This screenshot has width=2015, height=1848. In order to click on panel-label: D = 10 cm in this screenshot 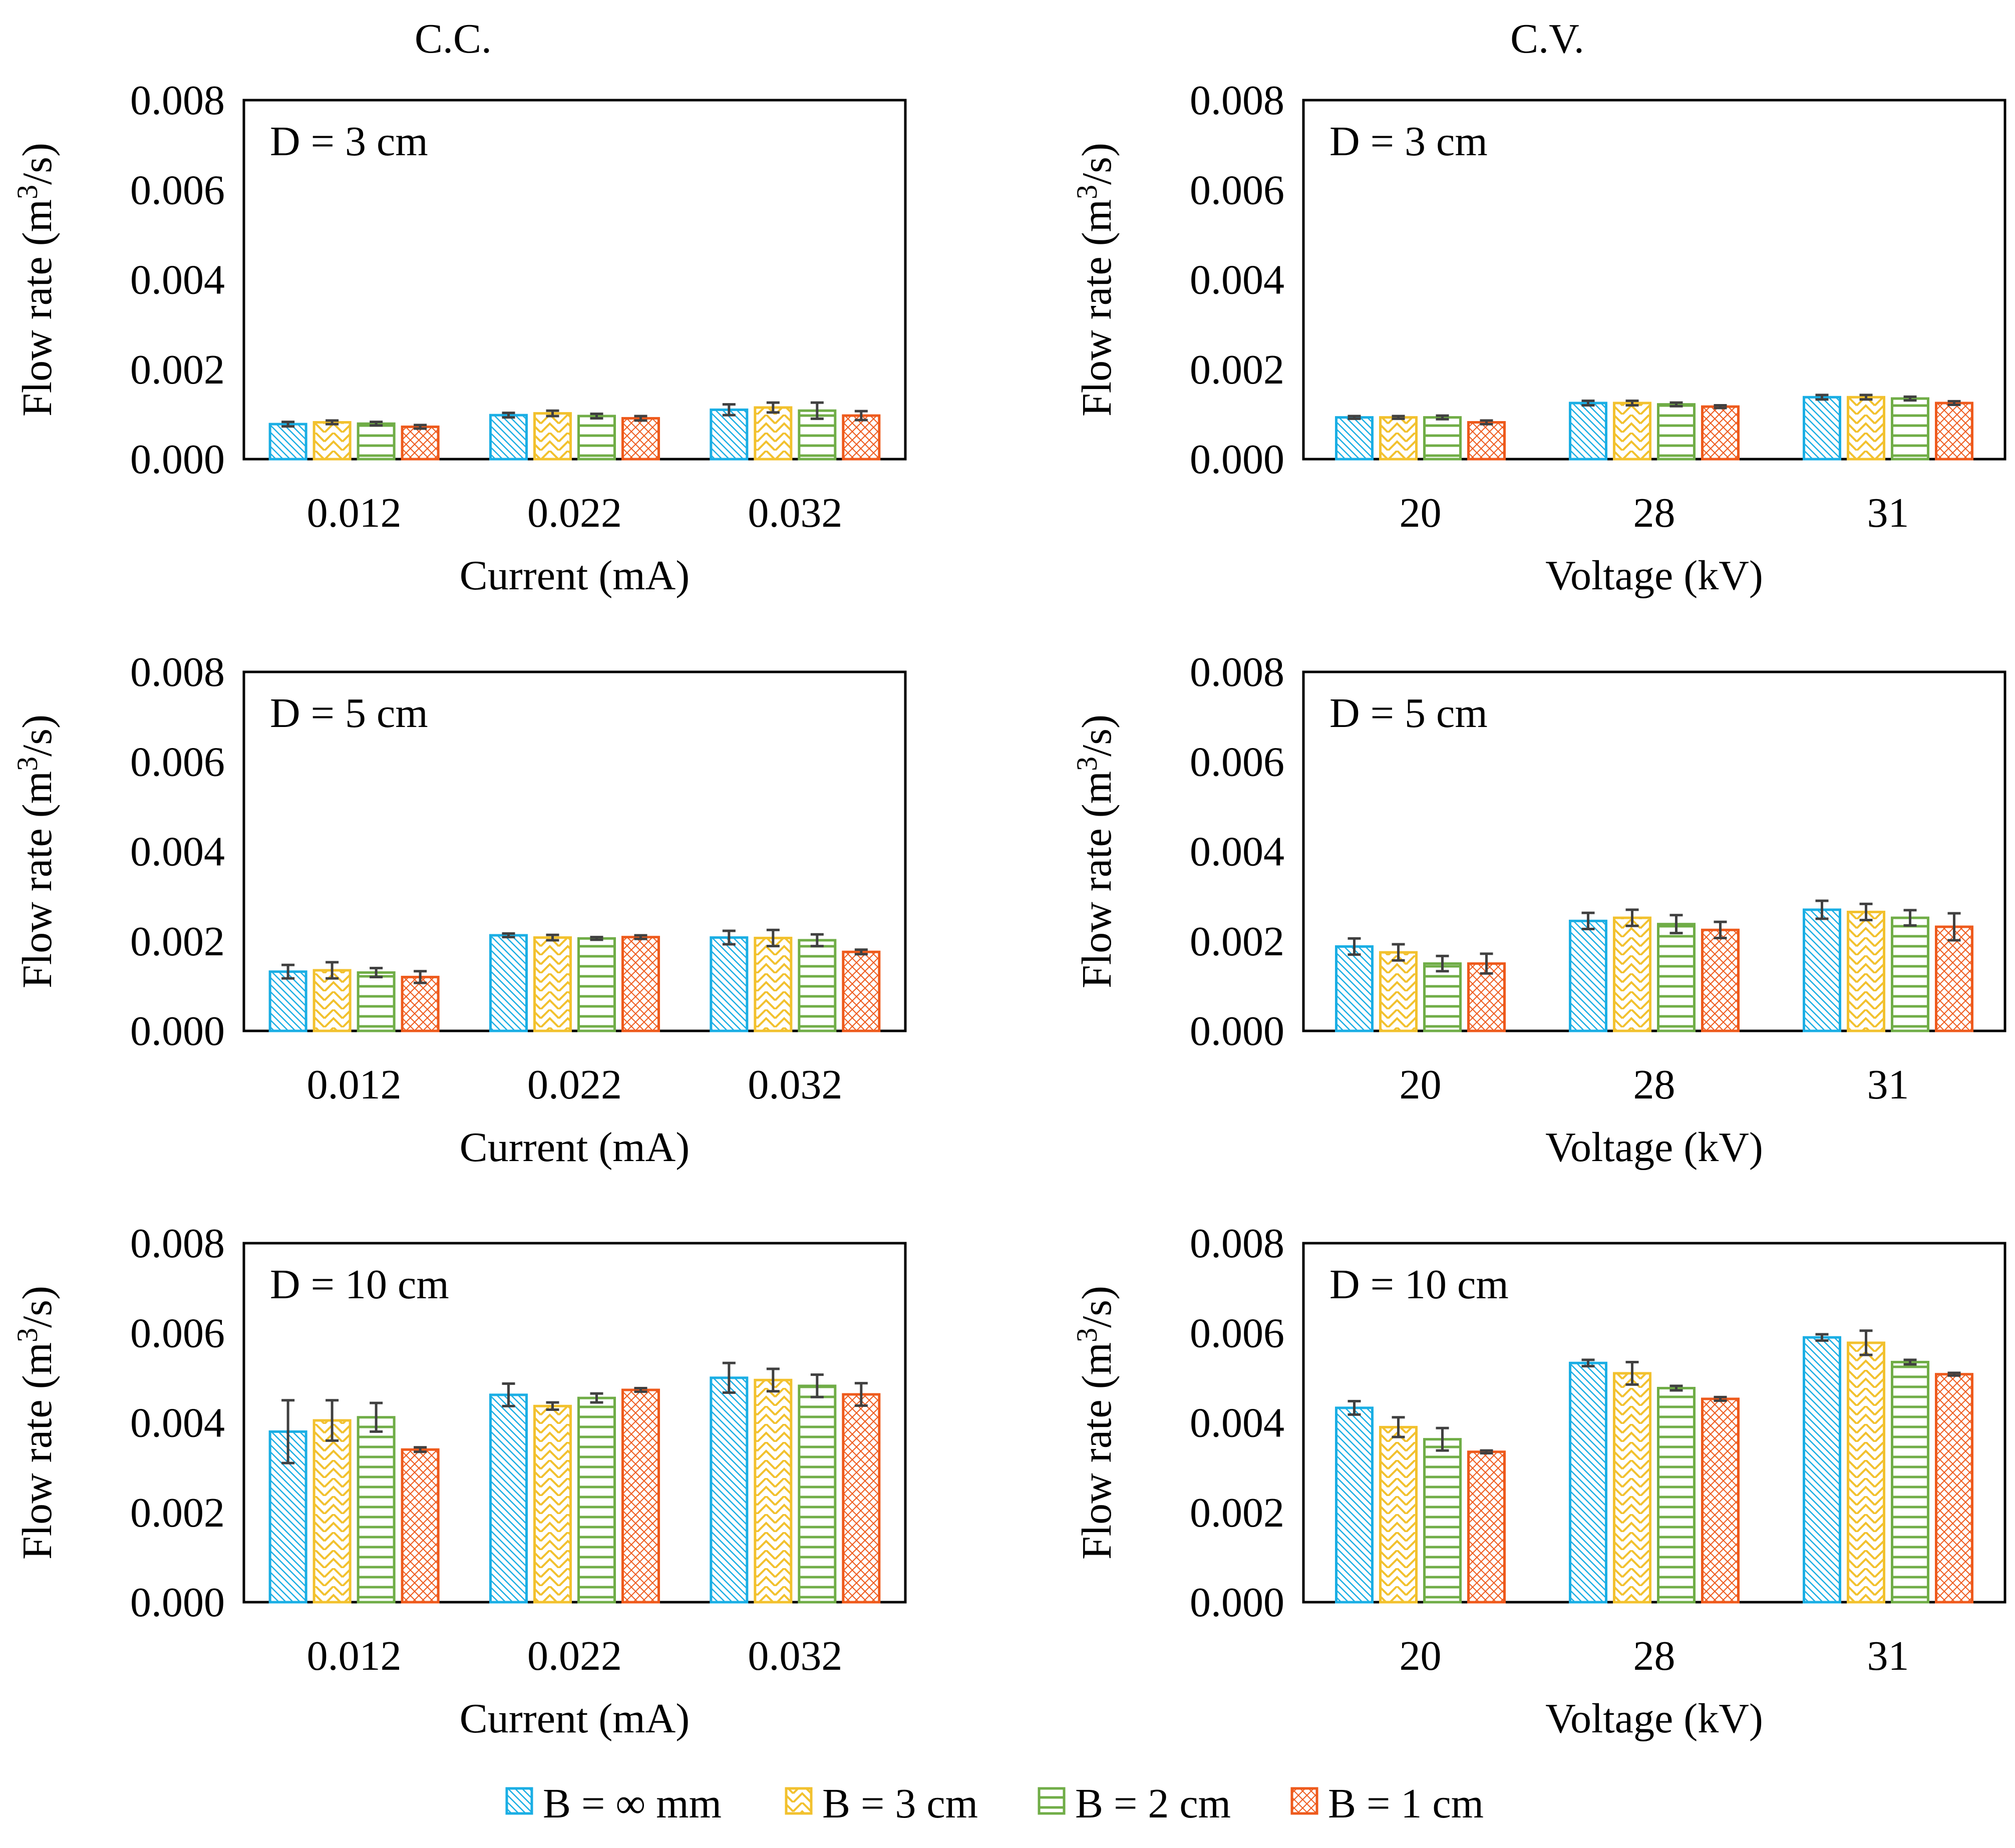, I will do `click(359, 1284)`.